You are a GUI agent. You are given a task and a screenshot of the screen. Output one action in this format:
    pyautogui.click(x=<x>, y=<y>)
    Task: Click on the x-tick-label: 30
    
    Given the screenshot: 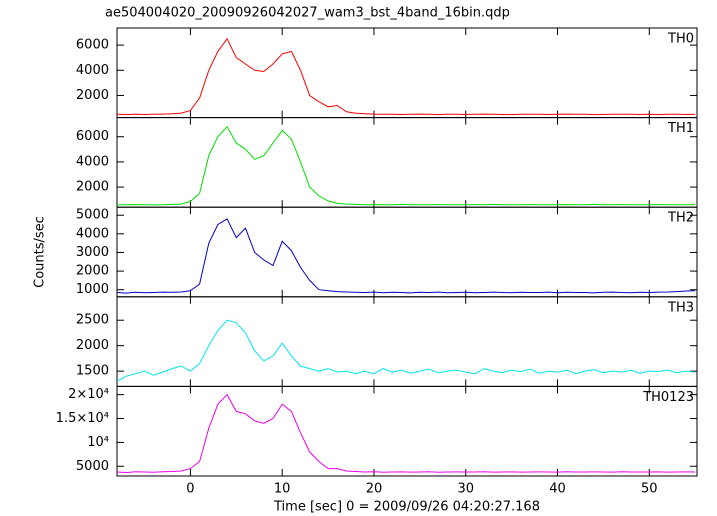 What is the action you would take?
    pyautogui.click(x=465, y=489)
    